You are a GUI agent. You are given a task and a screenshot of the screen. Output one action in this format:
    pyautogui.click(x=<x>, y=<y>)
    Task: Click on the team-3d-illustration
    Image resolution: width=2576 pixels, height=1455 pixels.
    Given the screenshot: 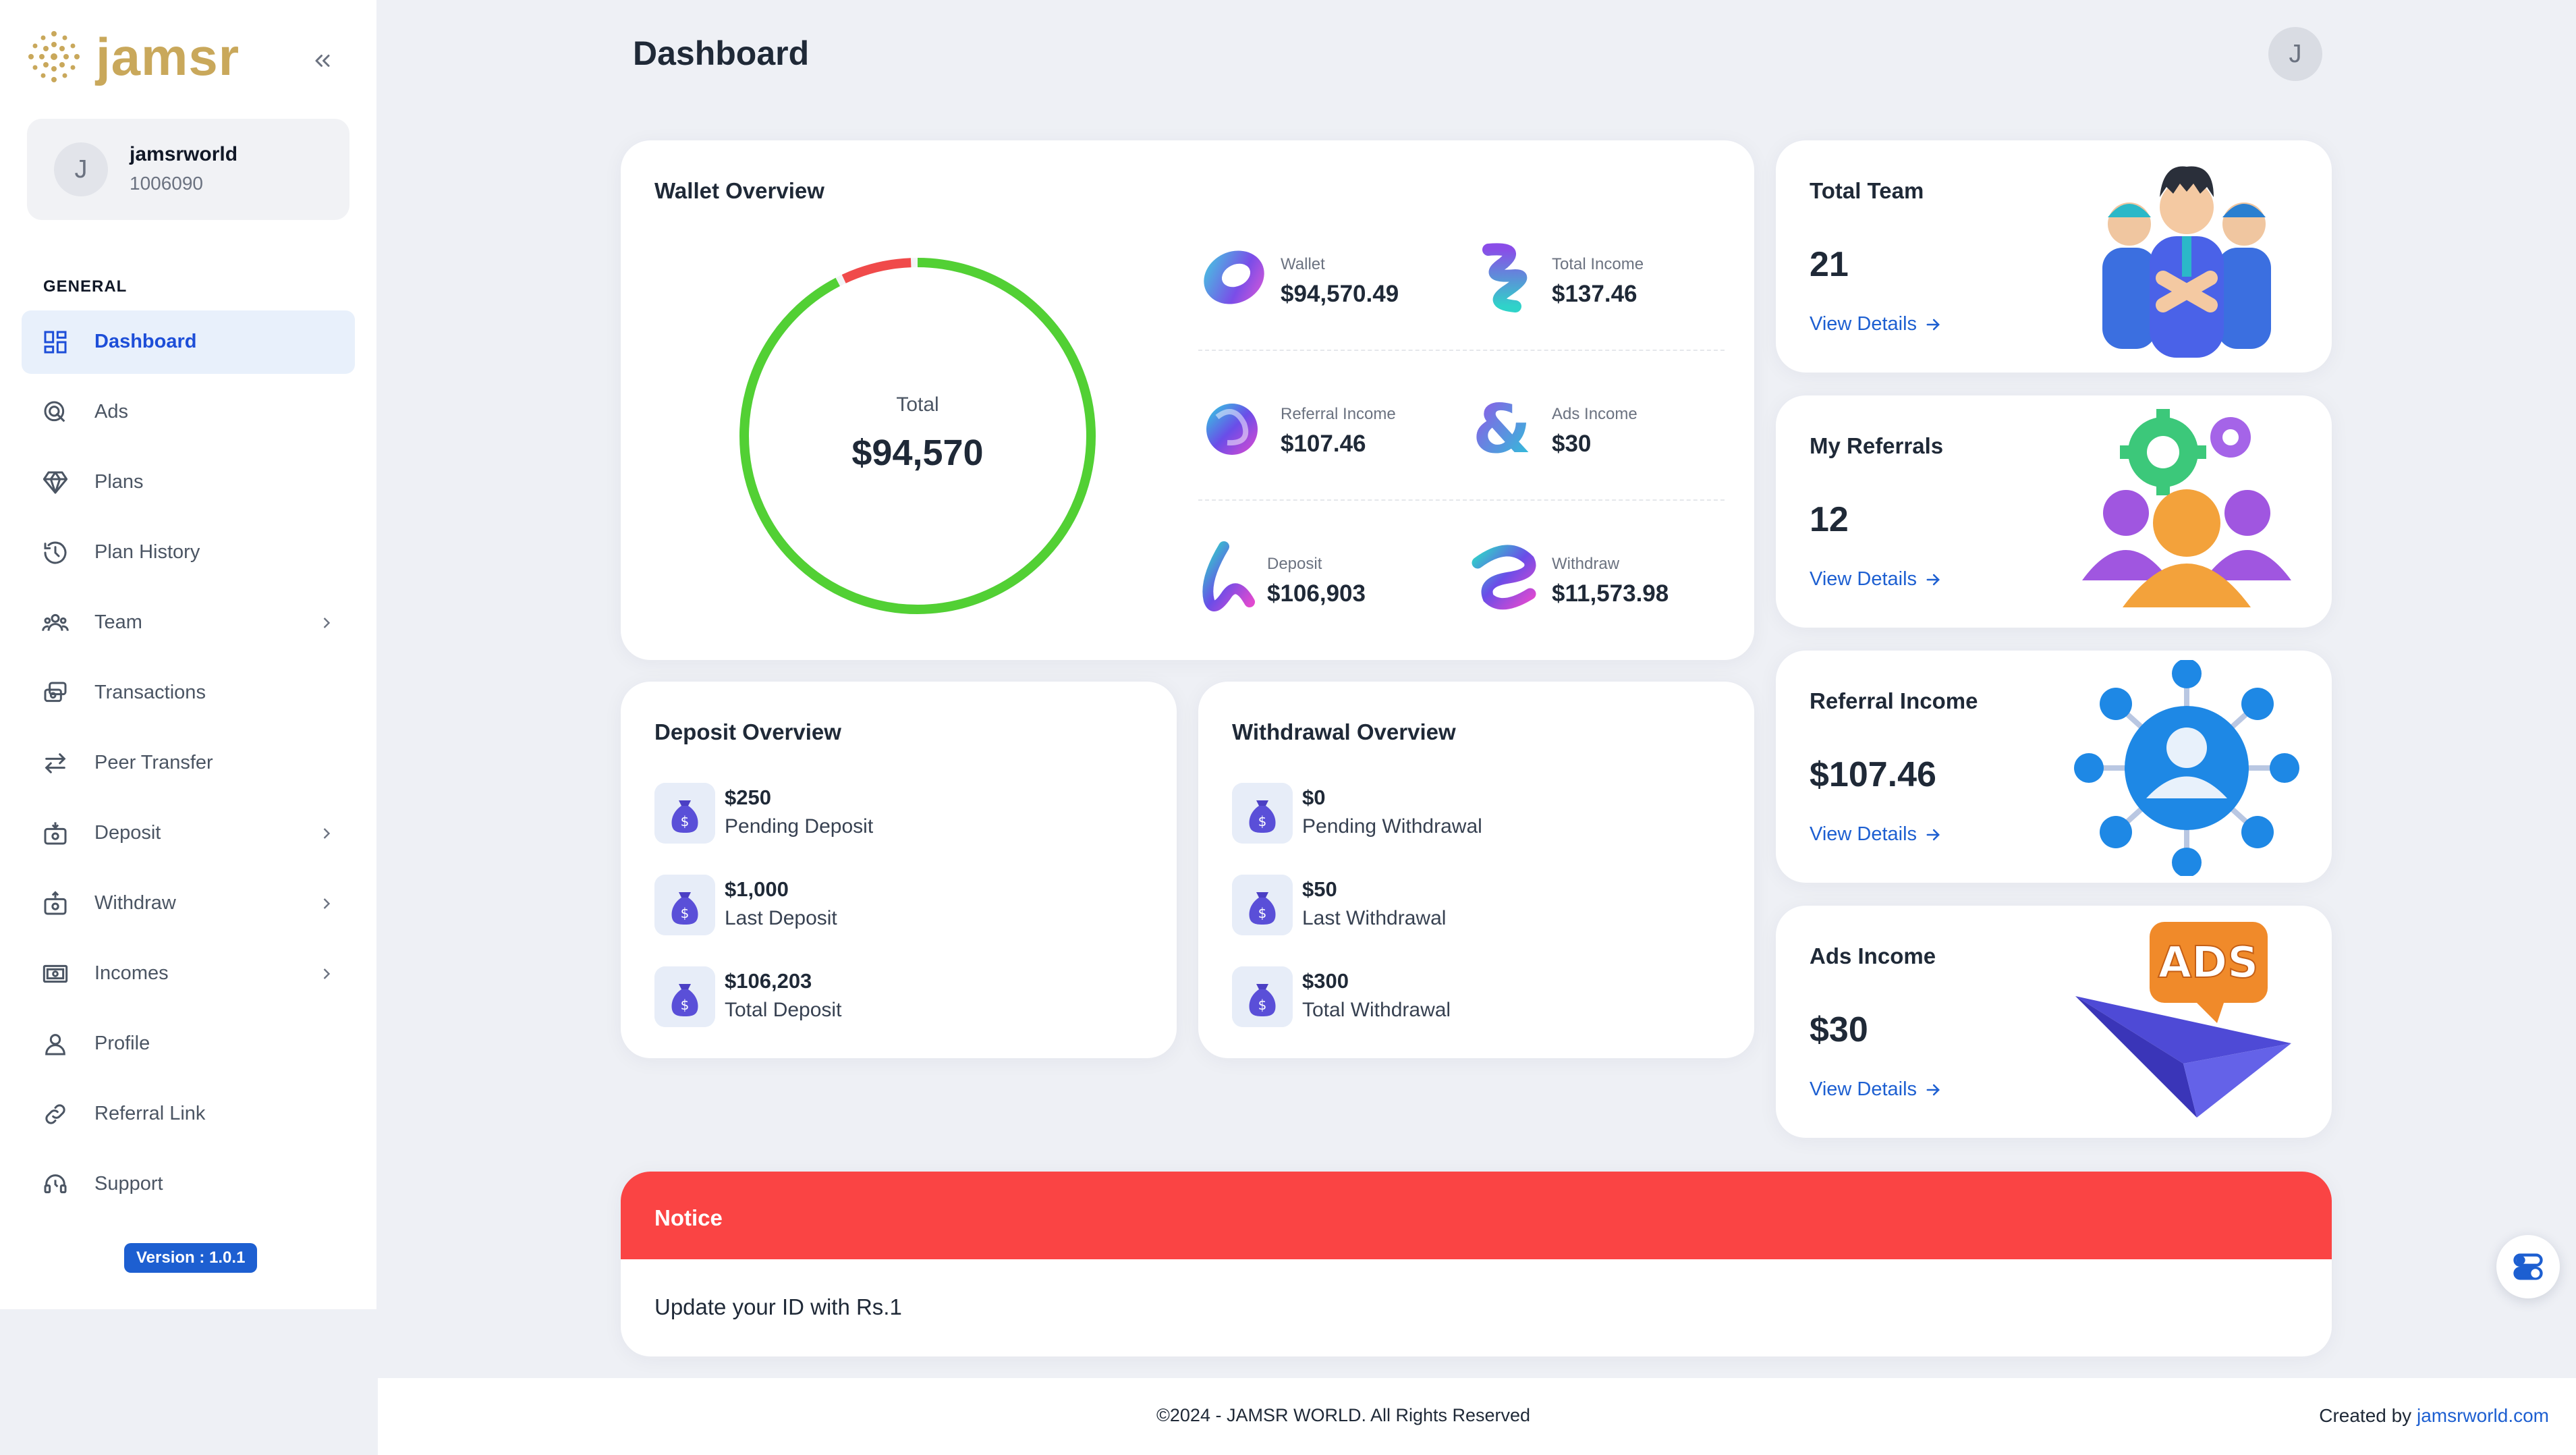 What is the action you would take?
    pyautogui.click(x=2186, y=262)
    